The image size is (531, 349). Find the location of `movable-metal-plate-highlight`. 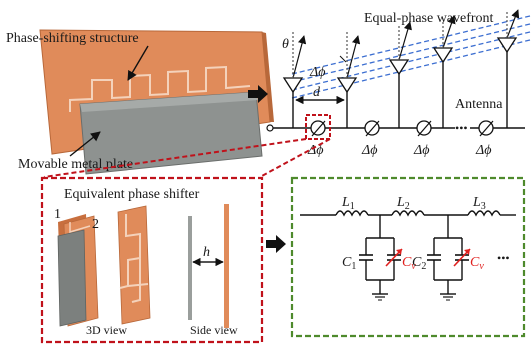

movable-metal-plate-highlight is located at coordinates (169, 102).